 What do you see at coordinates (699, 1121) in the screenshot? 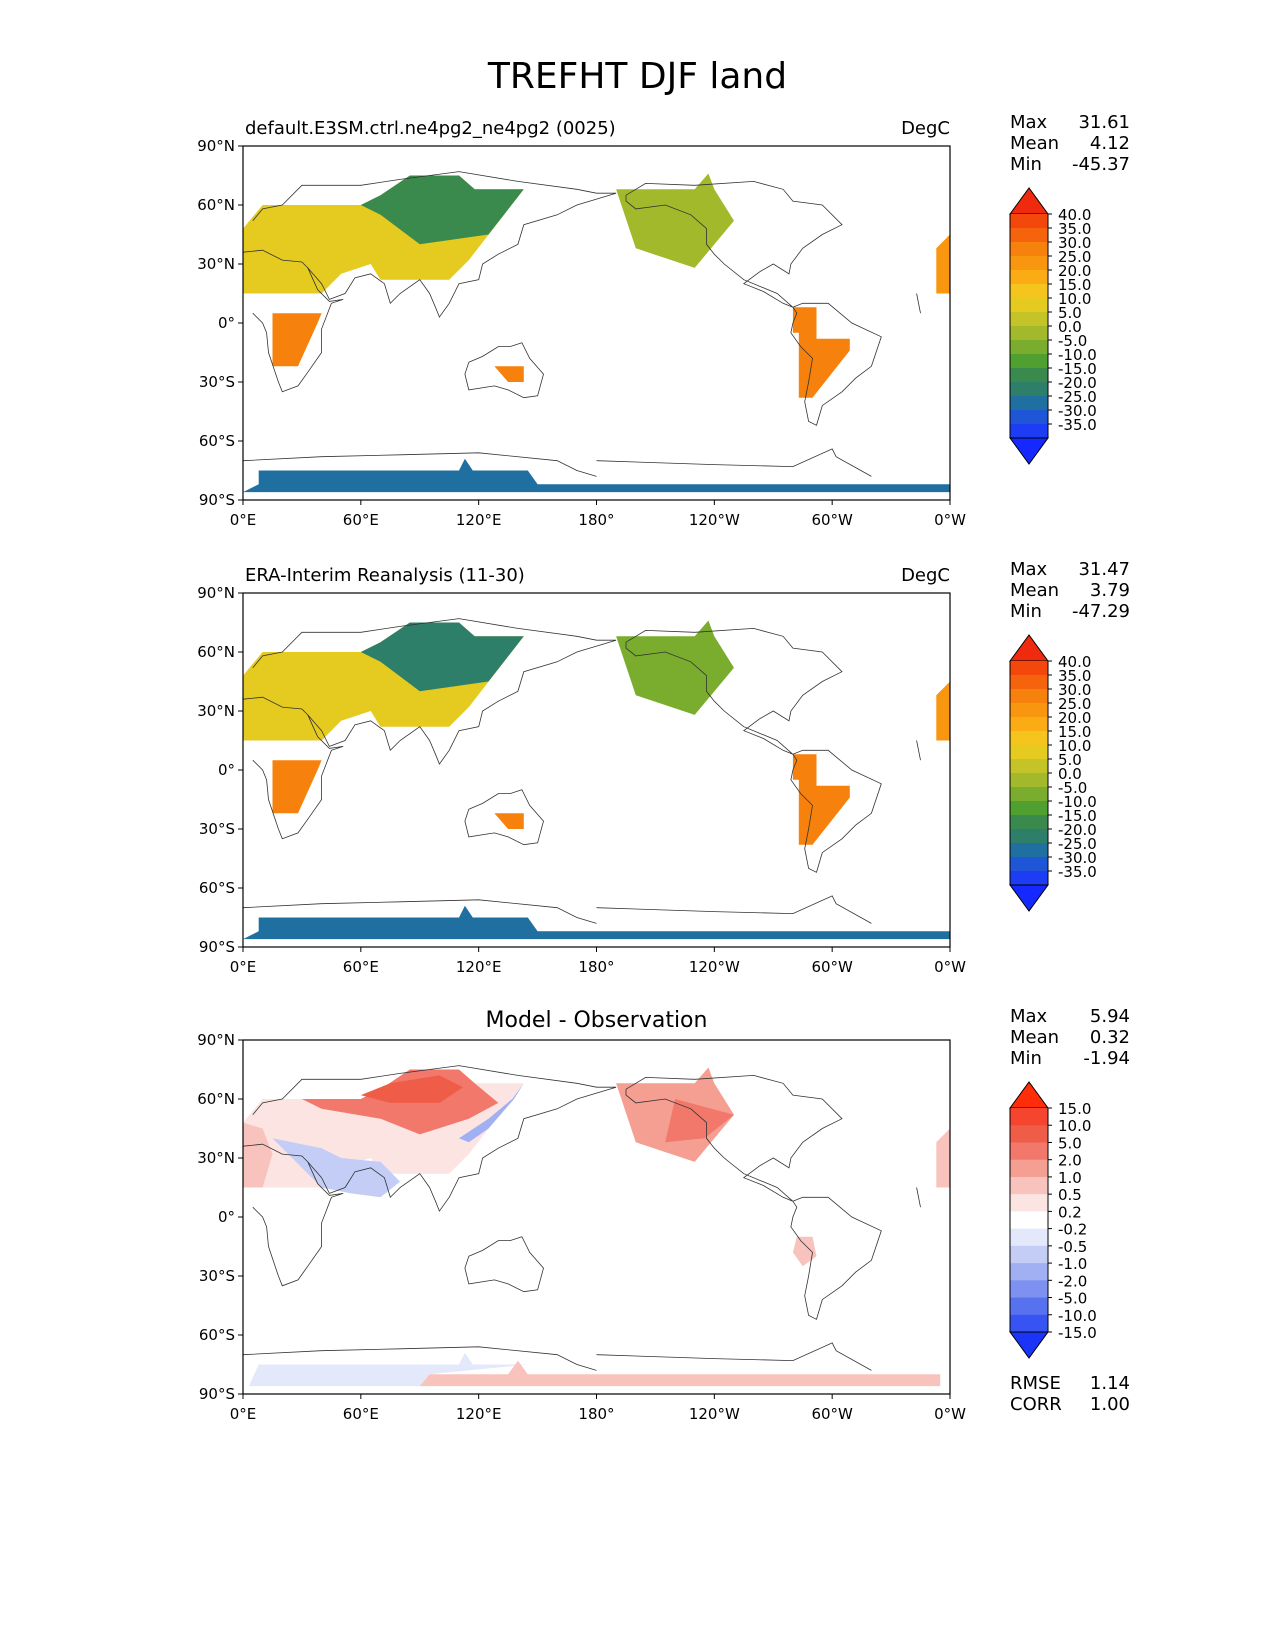
I see `region-na-hot` at bounding box center [699, 1121].